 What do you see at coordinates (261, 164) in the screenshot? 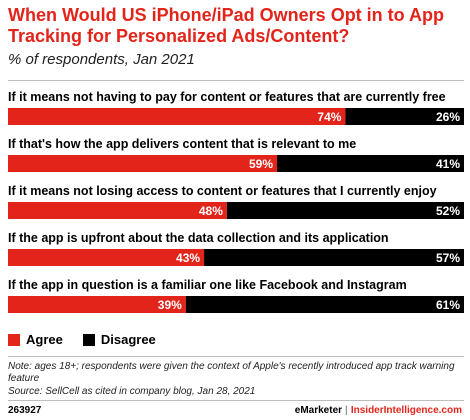
I see `data-label-agree: 59%` at bounding box center [261, 164].